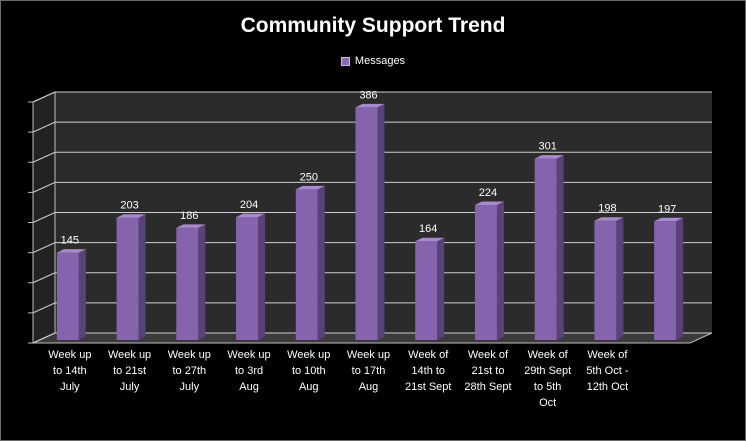 The image size is (746, 441). I want to click on x-tick-label: 21st Sept, so click(428, 387).